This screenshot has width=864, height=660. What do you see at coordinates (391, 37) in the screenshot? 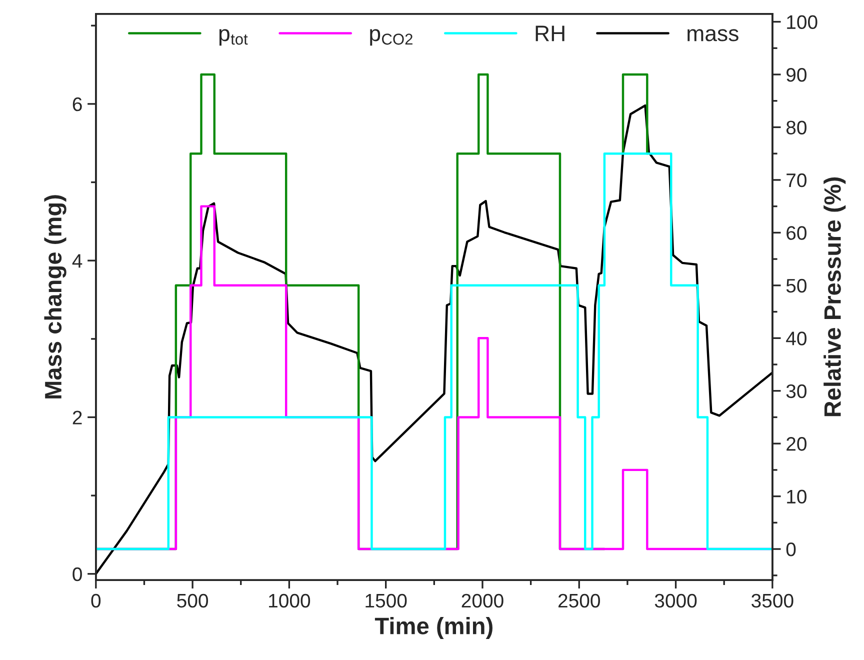
I see `legend-label: p$_{CO2}$` at bounding box center [391, 37].